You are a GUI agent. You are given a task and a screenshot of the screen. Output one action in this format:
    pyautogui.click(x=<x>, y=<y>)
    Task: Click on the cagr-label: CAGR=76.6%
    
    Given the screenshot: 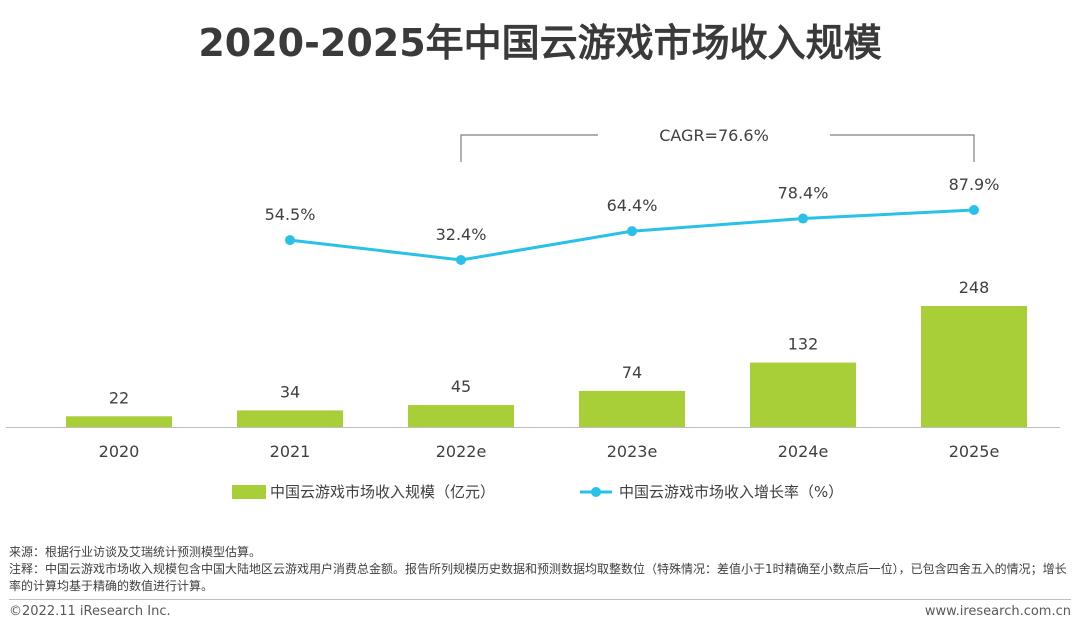 What is the action you would take?
    pyautogui.click(x=714, y=135)
    